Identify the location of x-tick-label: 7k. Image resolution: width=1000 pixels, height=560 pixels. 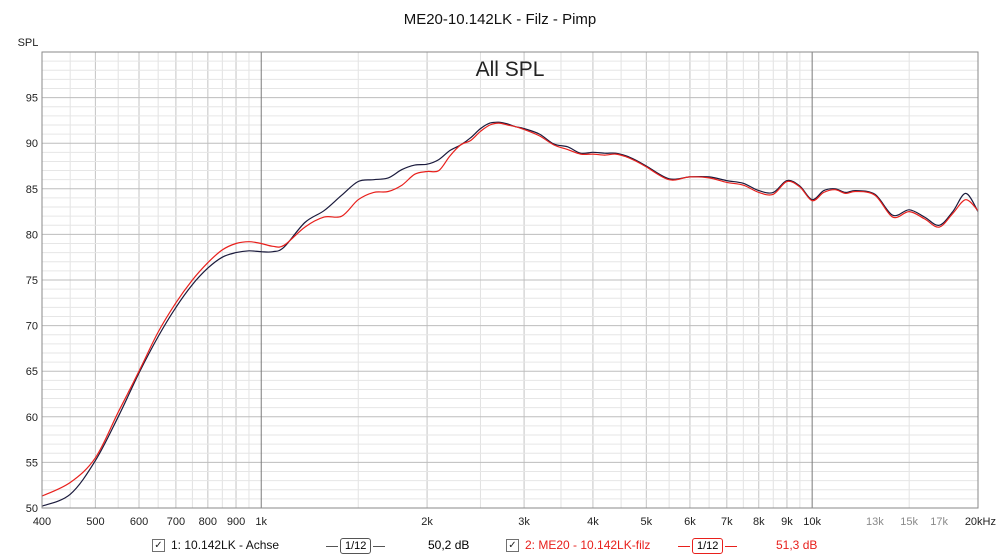
(727, 522).